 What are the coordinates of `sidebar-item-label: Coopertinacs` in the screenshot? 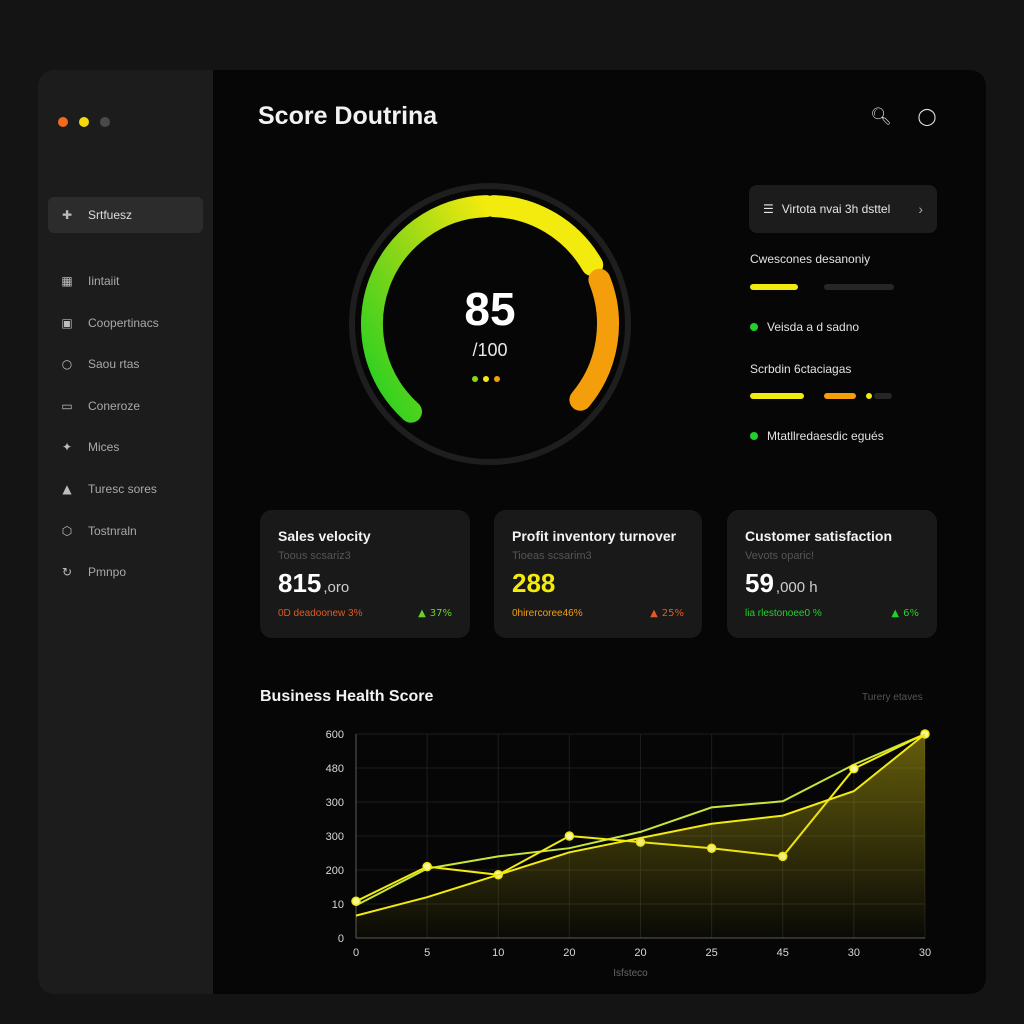 It's located at (123, 323).